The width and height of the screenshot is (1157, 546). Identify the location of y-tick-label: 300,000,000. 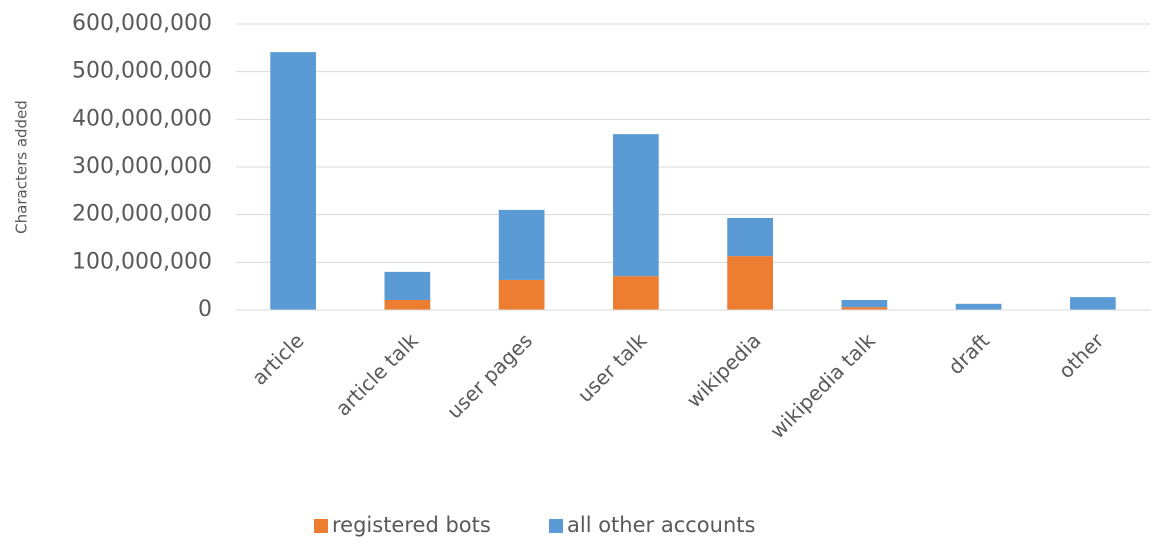
(142, 166).